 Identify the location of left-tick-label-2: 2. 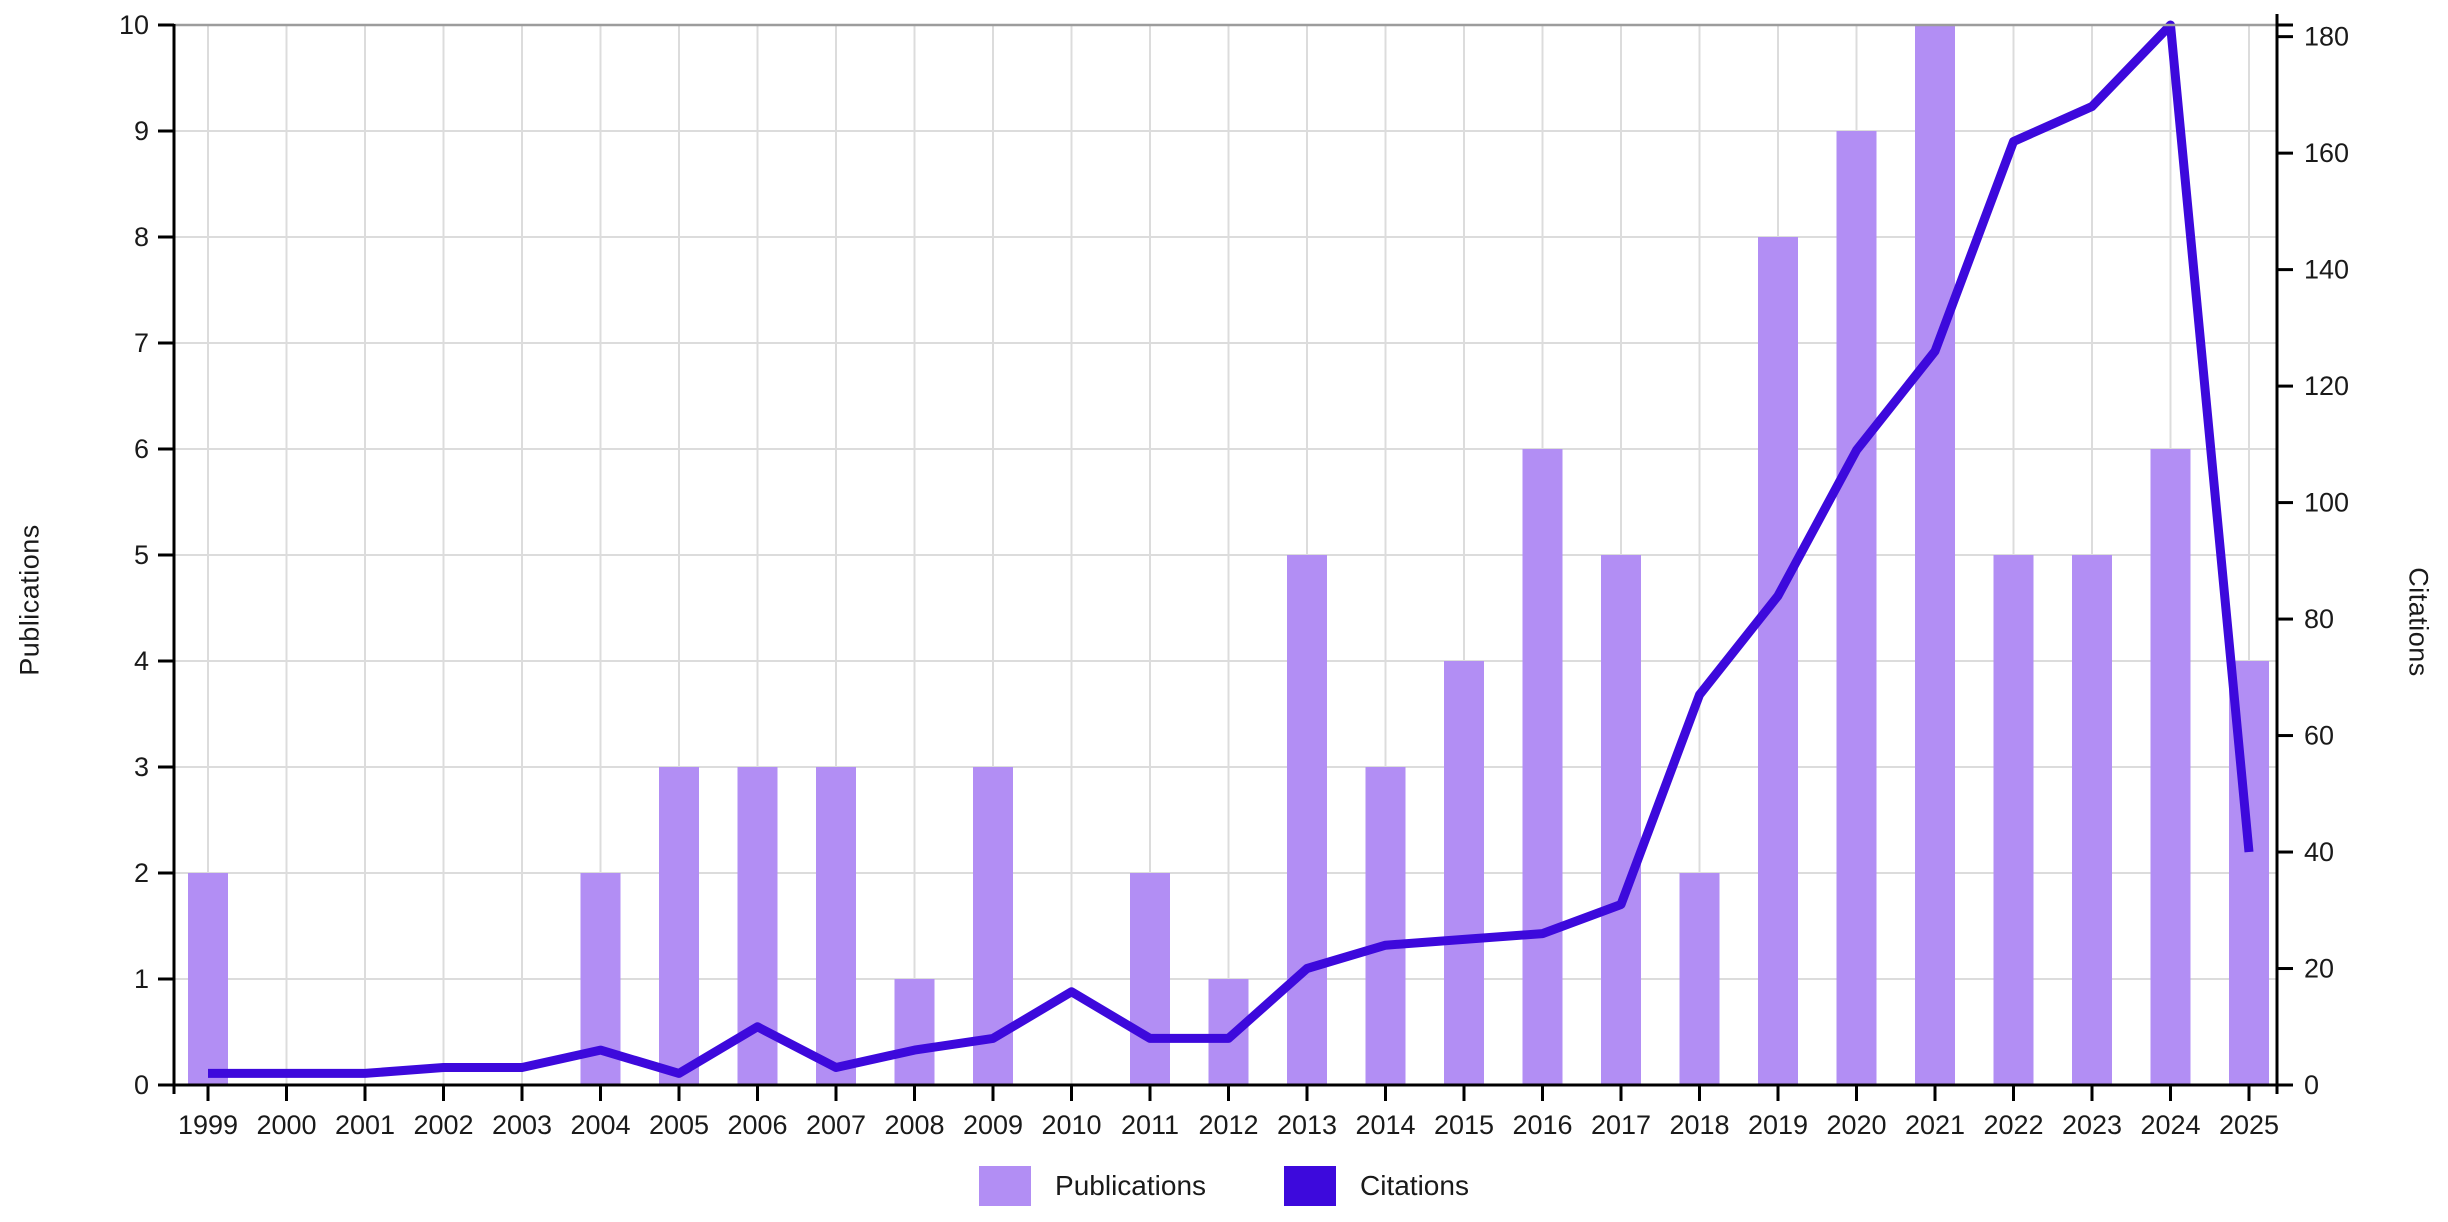
(141, 873).